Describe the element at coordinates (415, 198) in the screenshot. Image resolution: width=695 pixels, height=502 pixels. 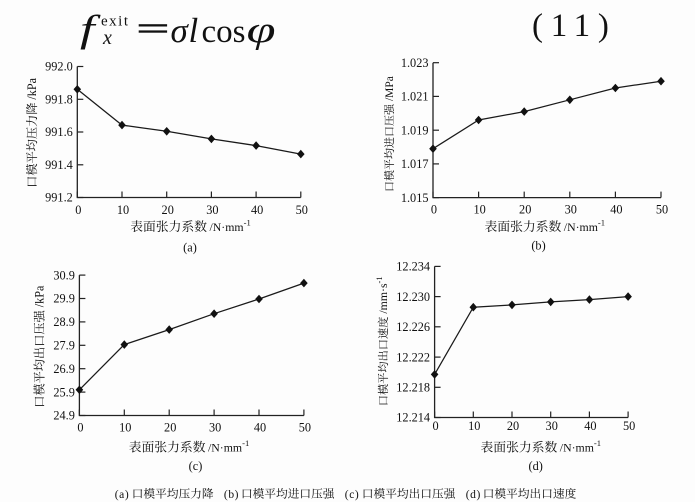
I see `svg-text: 1.015` at that location.